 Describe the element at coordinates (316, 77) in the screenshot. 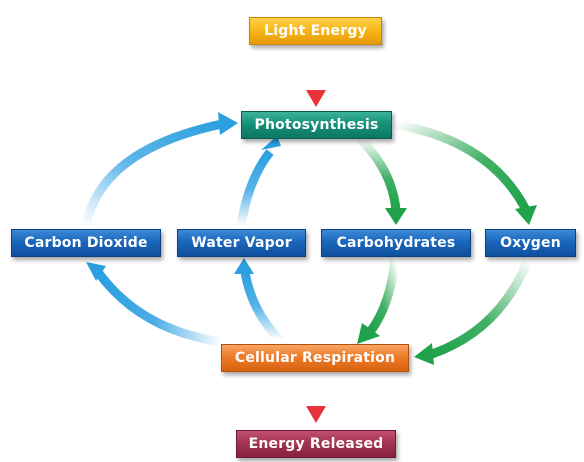

I see `arrow-light-to-photosynthesis` at that location.